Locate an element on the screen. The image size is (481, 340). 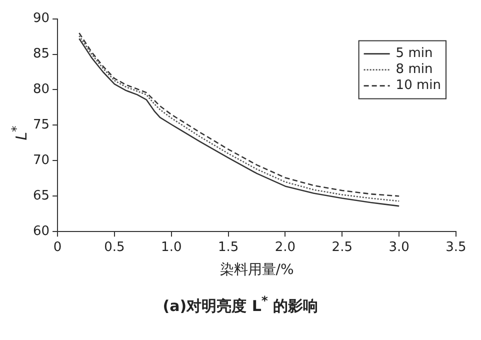
x-tick-label: 1.5 is located at coordinates (228, 247).